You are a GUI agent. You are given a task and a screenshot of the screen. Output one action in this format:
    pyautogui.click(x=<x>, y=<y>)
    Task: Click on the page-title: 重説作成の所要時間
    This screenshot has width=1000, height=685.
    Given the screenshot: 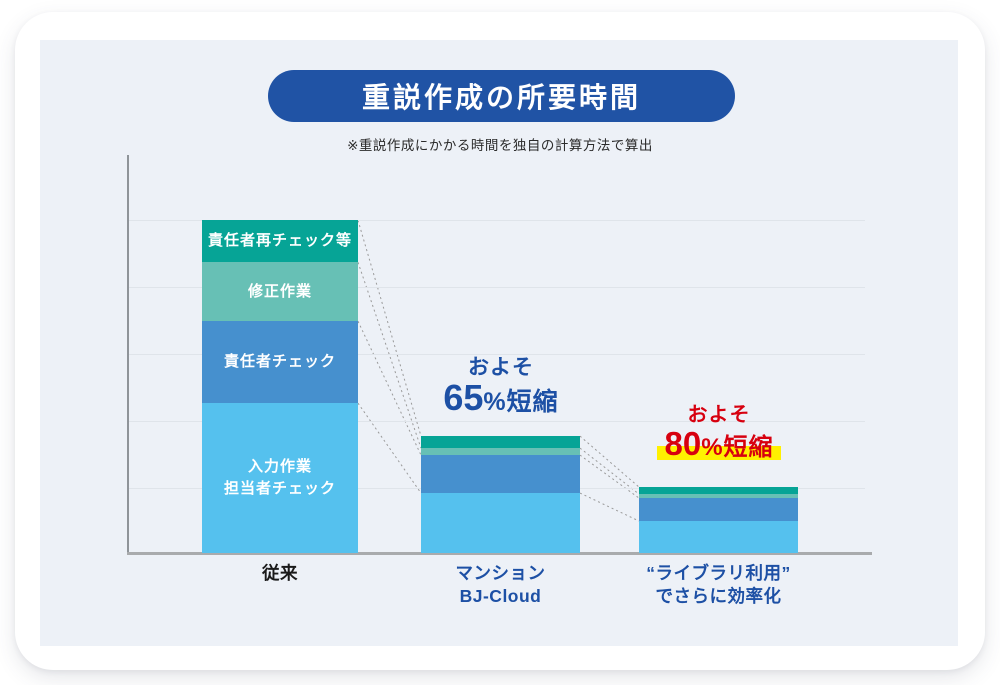 What is the action you would take?
    pyautogui.click(x=501, y=97)
    